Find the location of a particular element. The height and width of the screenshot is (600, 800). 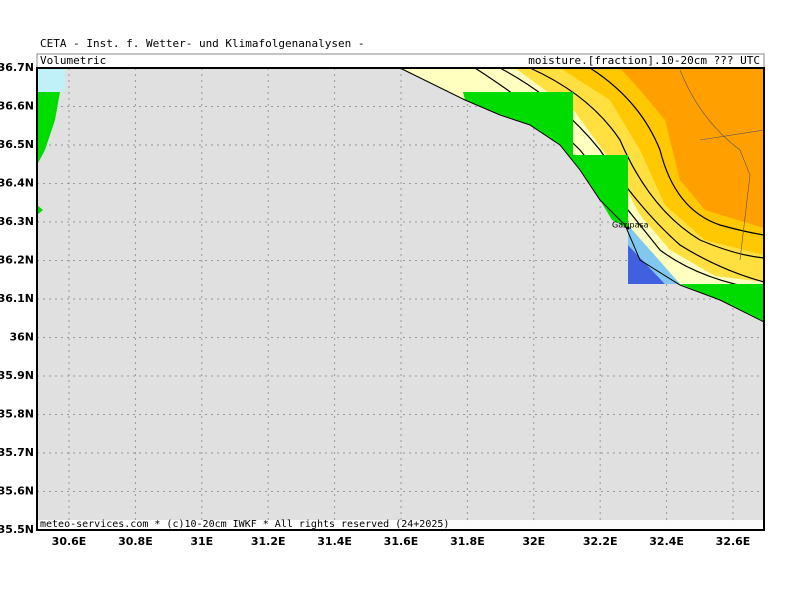

lat-label: 36.2N is located at coordinates (17, 260).